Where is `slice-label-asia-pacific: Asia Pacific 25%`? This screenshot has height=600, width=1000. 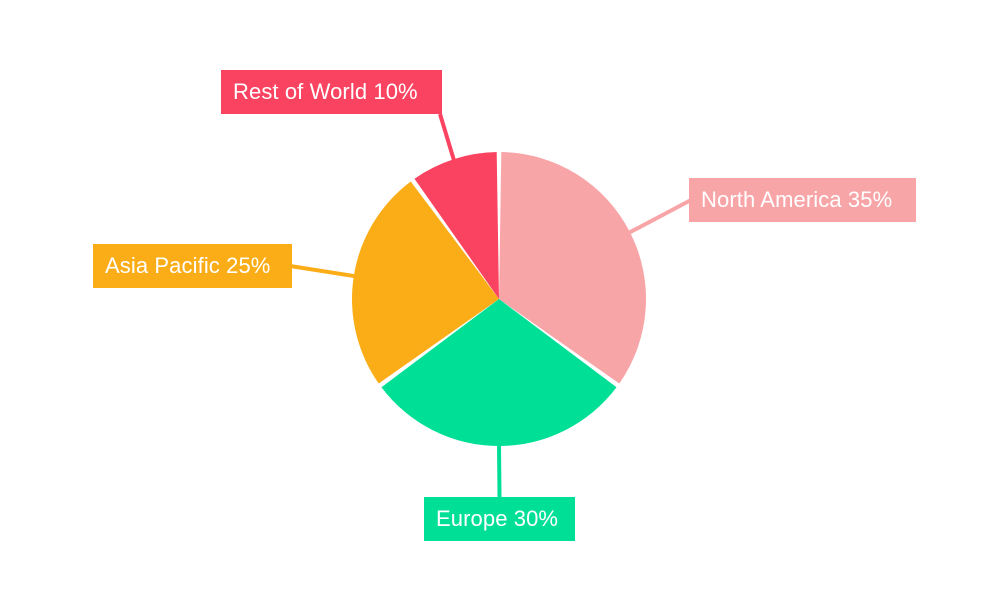
slice-label-asia-pacific: Asia Pacific 25% is located at coordinates (192, 266).